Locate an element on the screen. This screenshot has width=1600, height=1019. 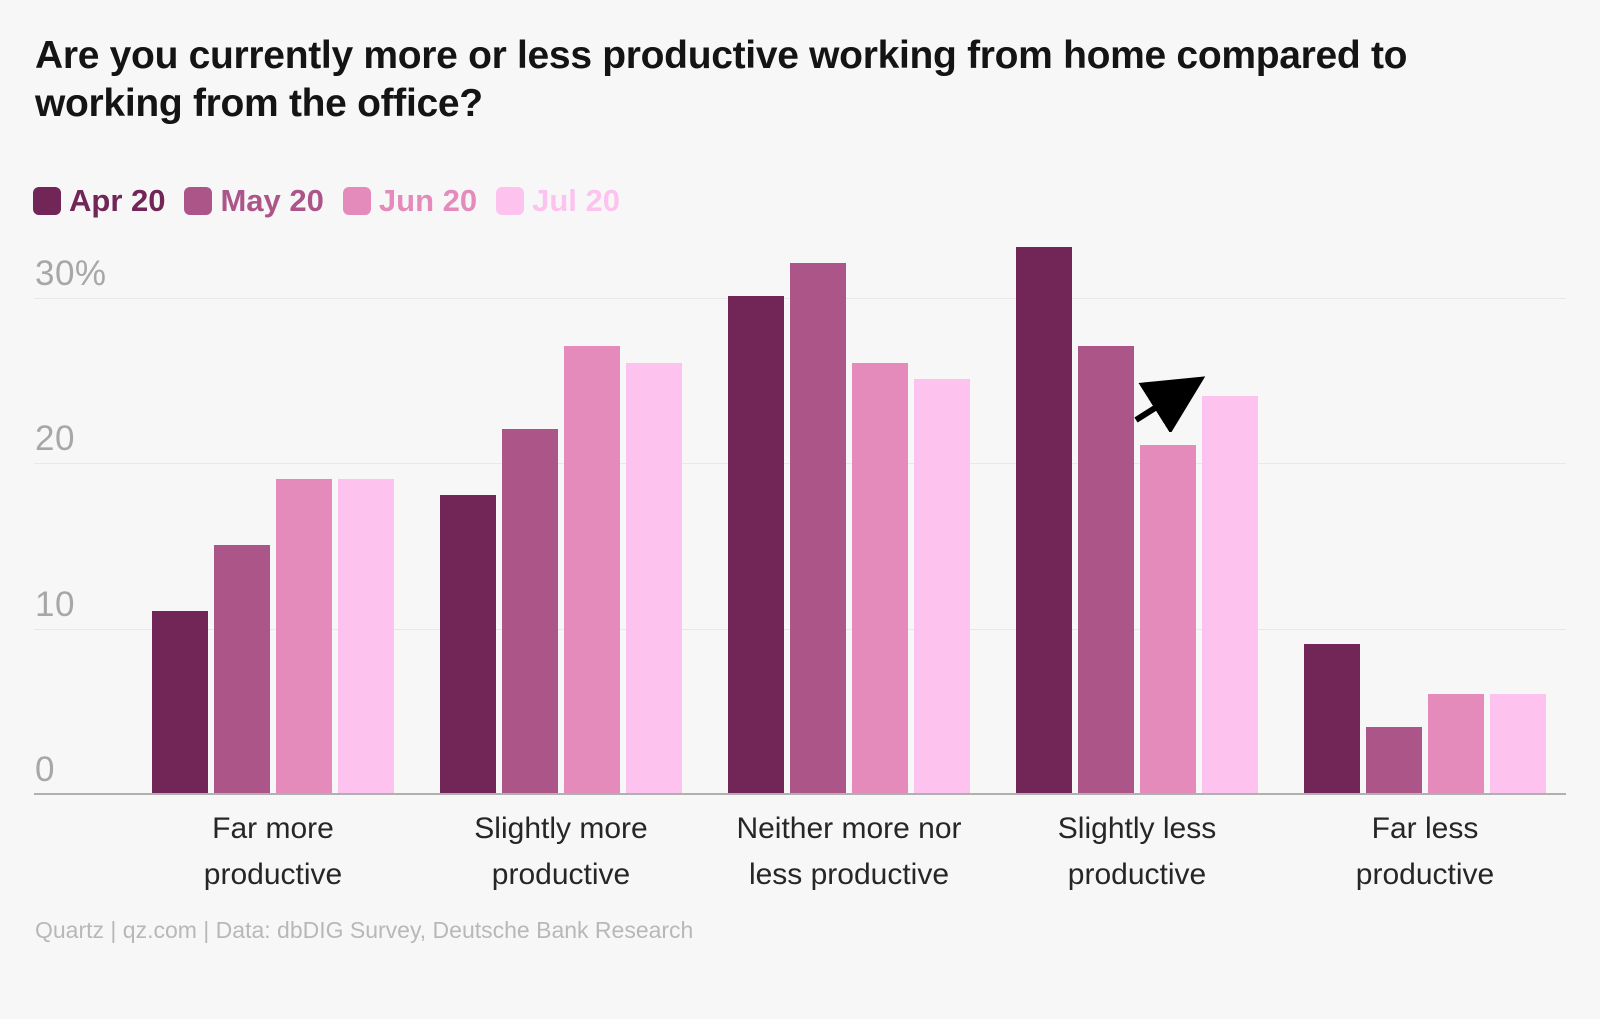
legend-item-jul-20: Jul 20 is located at coordinates (558, 201).